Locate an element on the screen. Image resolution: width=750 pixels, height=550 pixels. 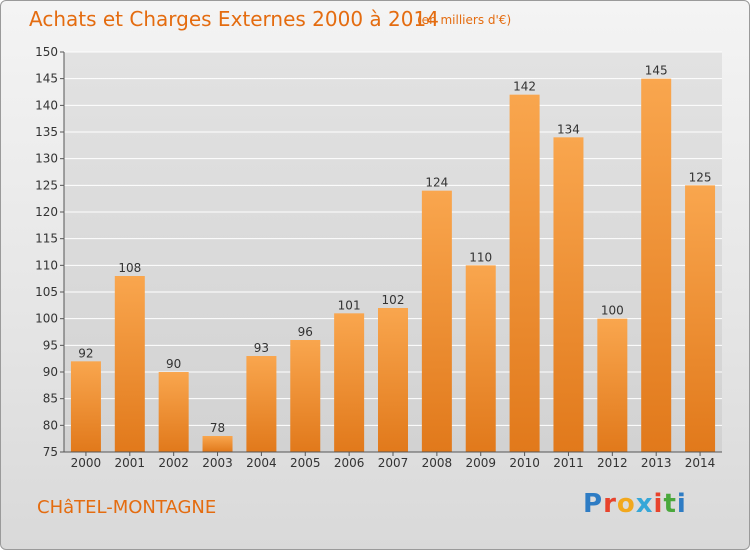
x-tick-label-2003: 2003 is located at coordinates (217, 463).